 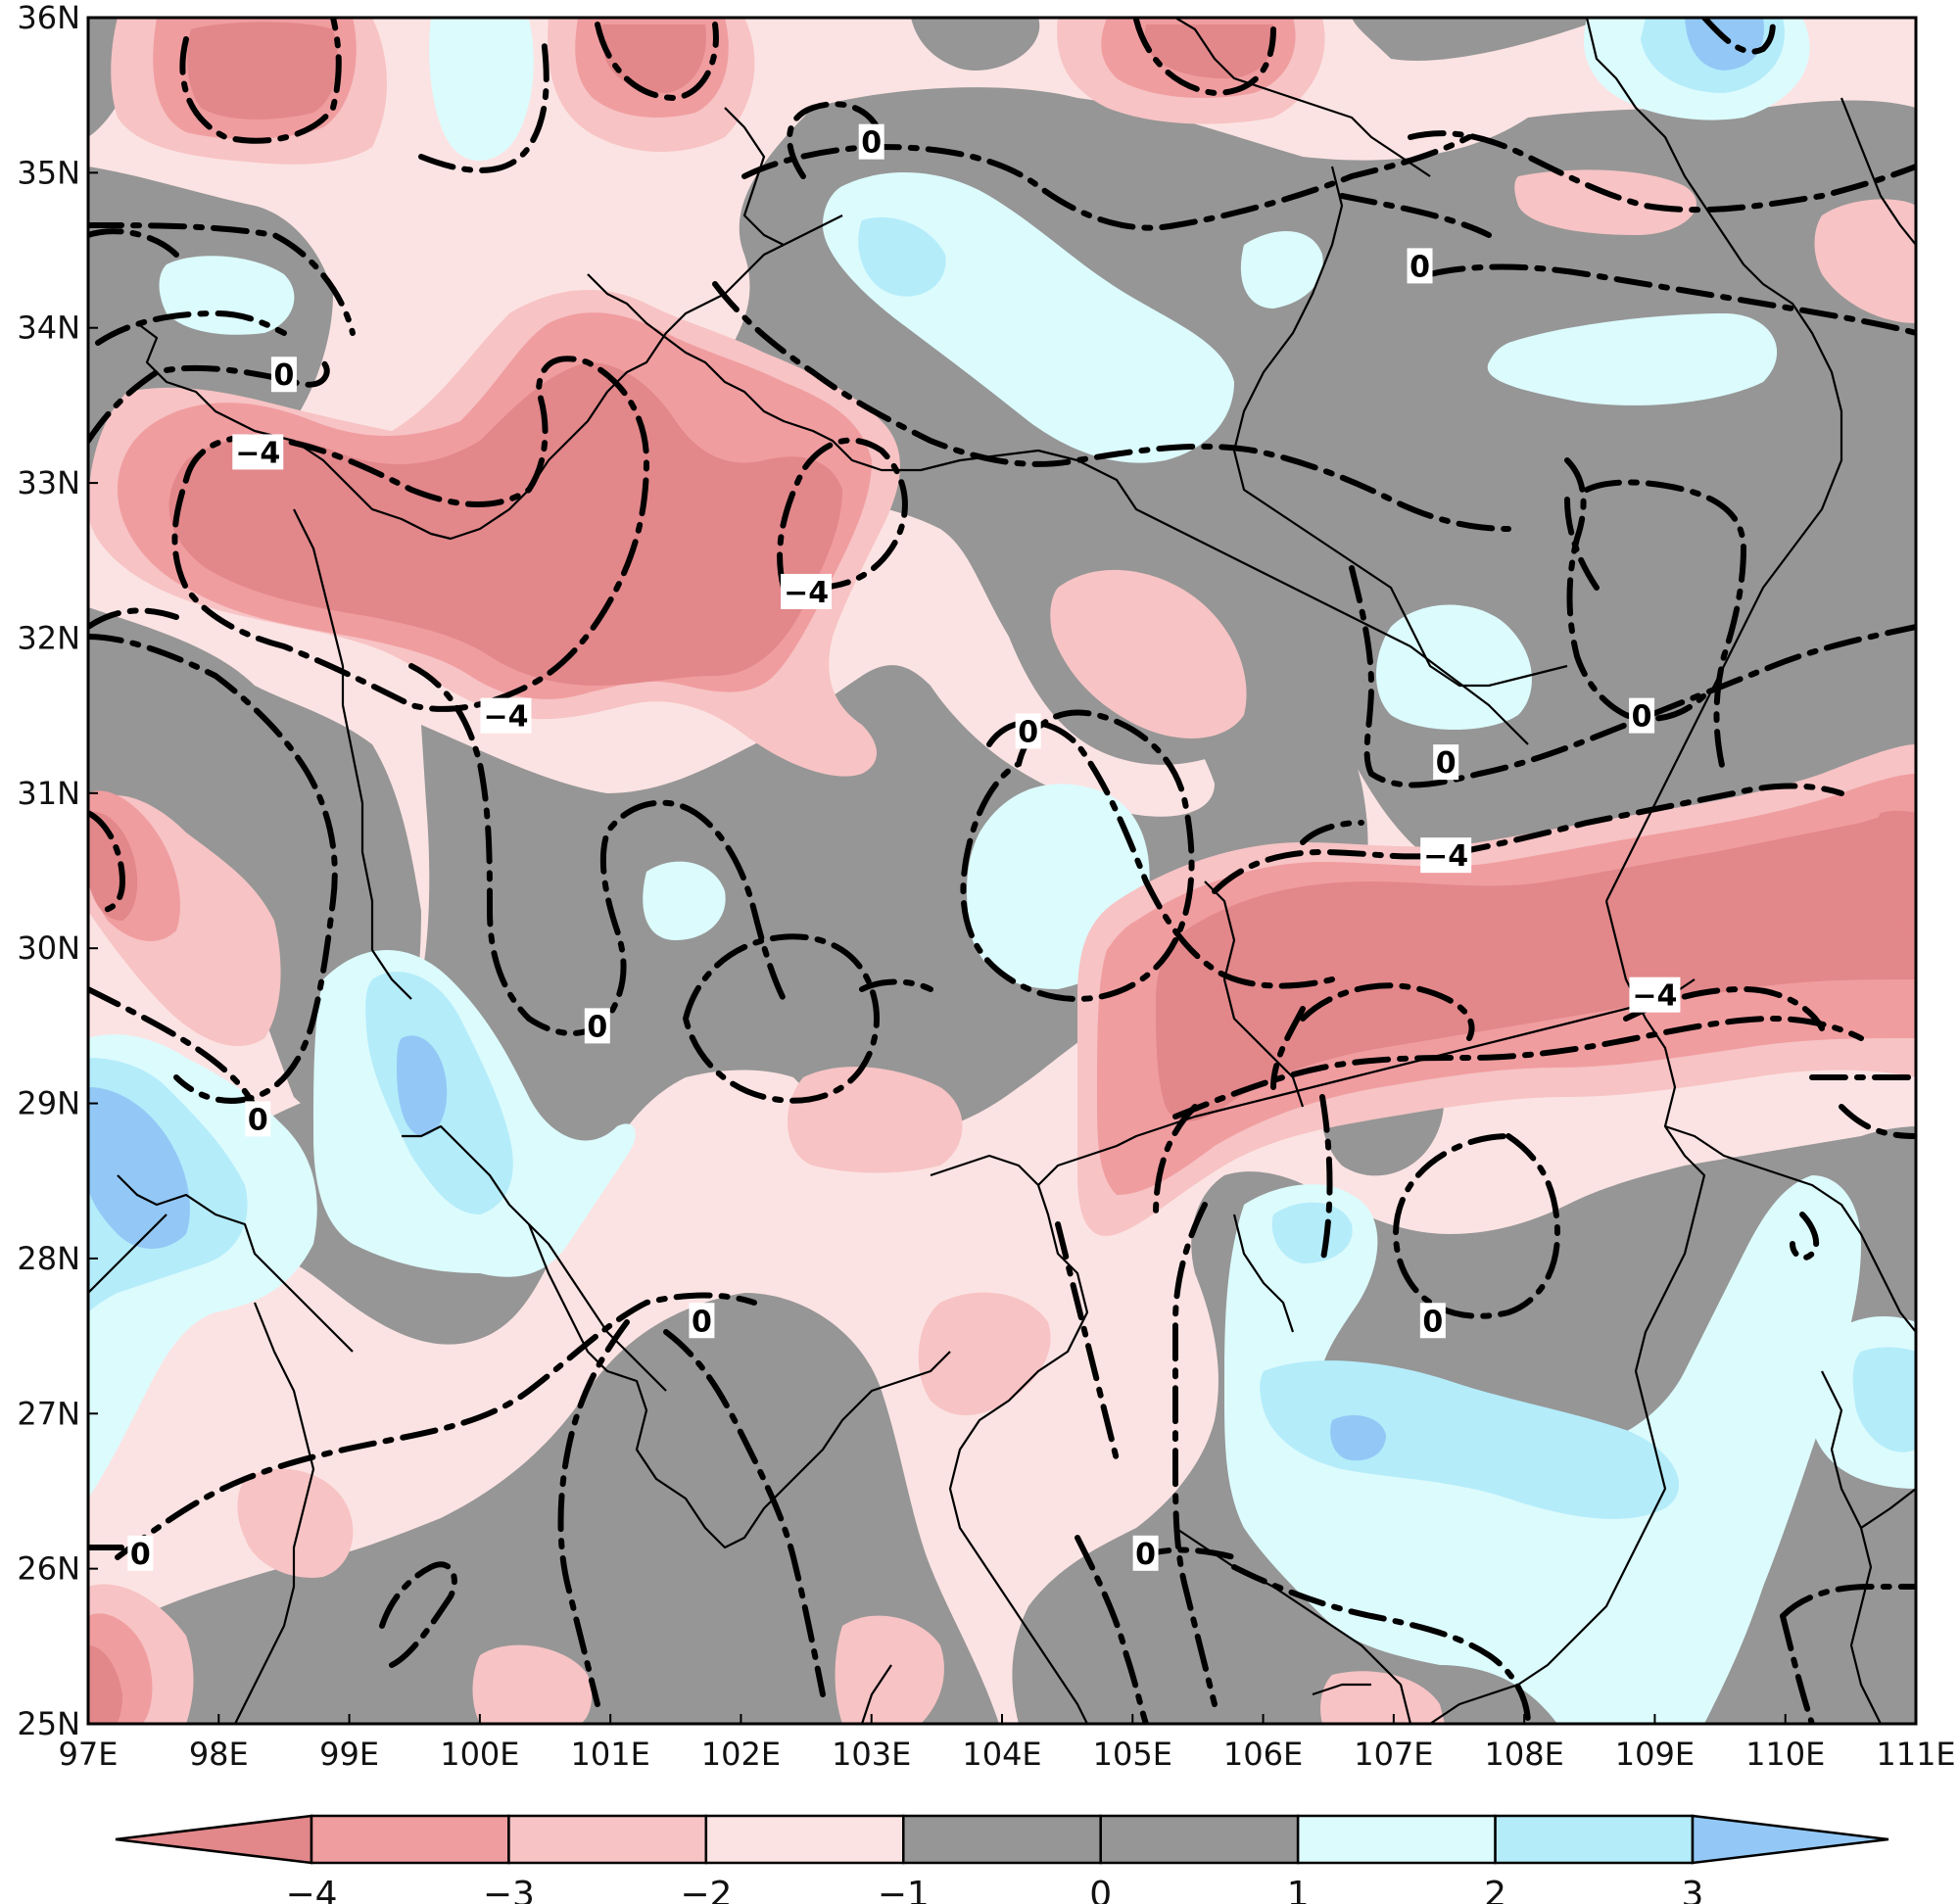 I want to click on x-tick-label: 108E, so click(x=1523, y=1754).